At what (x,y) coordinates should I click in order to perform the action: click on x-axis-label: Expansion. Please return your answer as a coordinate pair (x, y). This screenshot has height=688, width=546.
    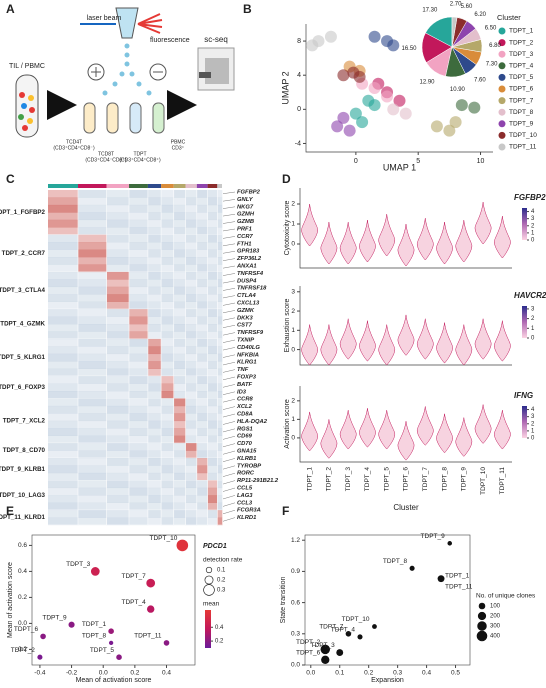
    Looking at the image, I should click on (387, 680).